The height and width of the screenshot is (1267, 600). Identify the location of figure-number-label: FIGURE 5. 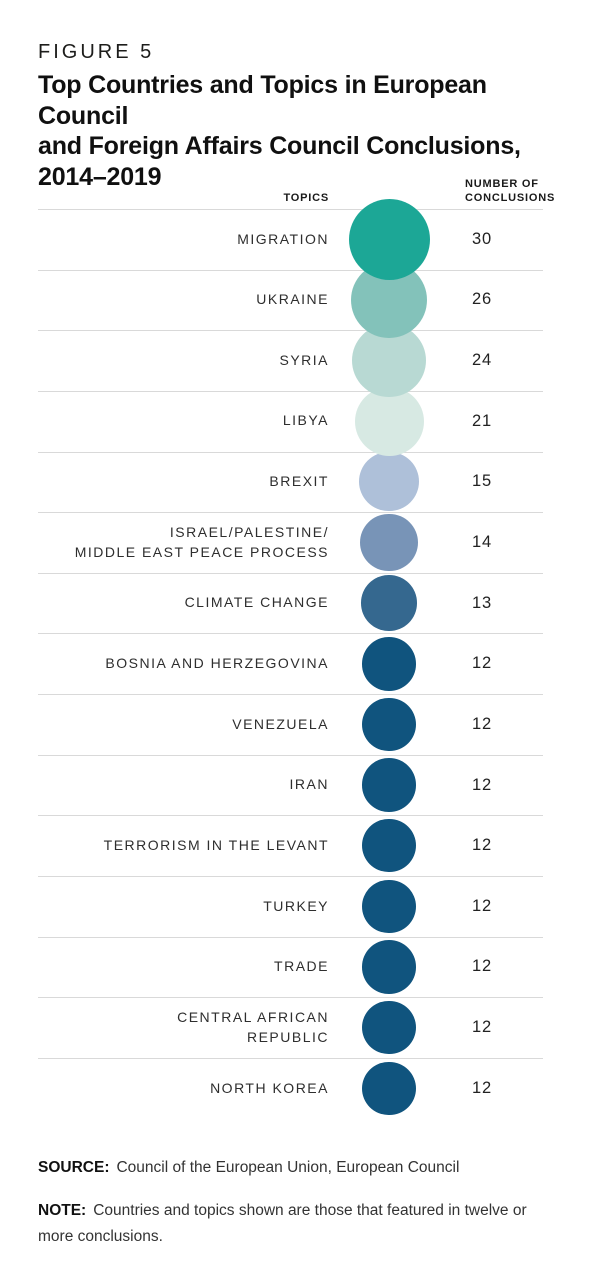
(96, 52).